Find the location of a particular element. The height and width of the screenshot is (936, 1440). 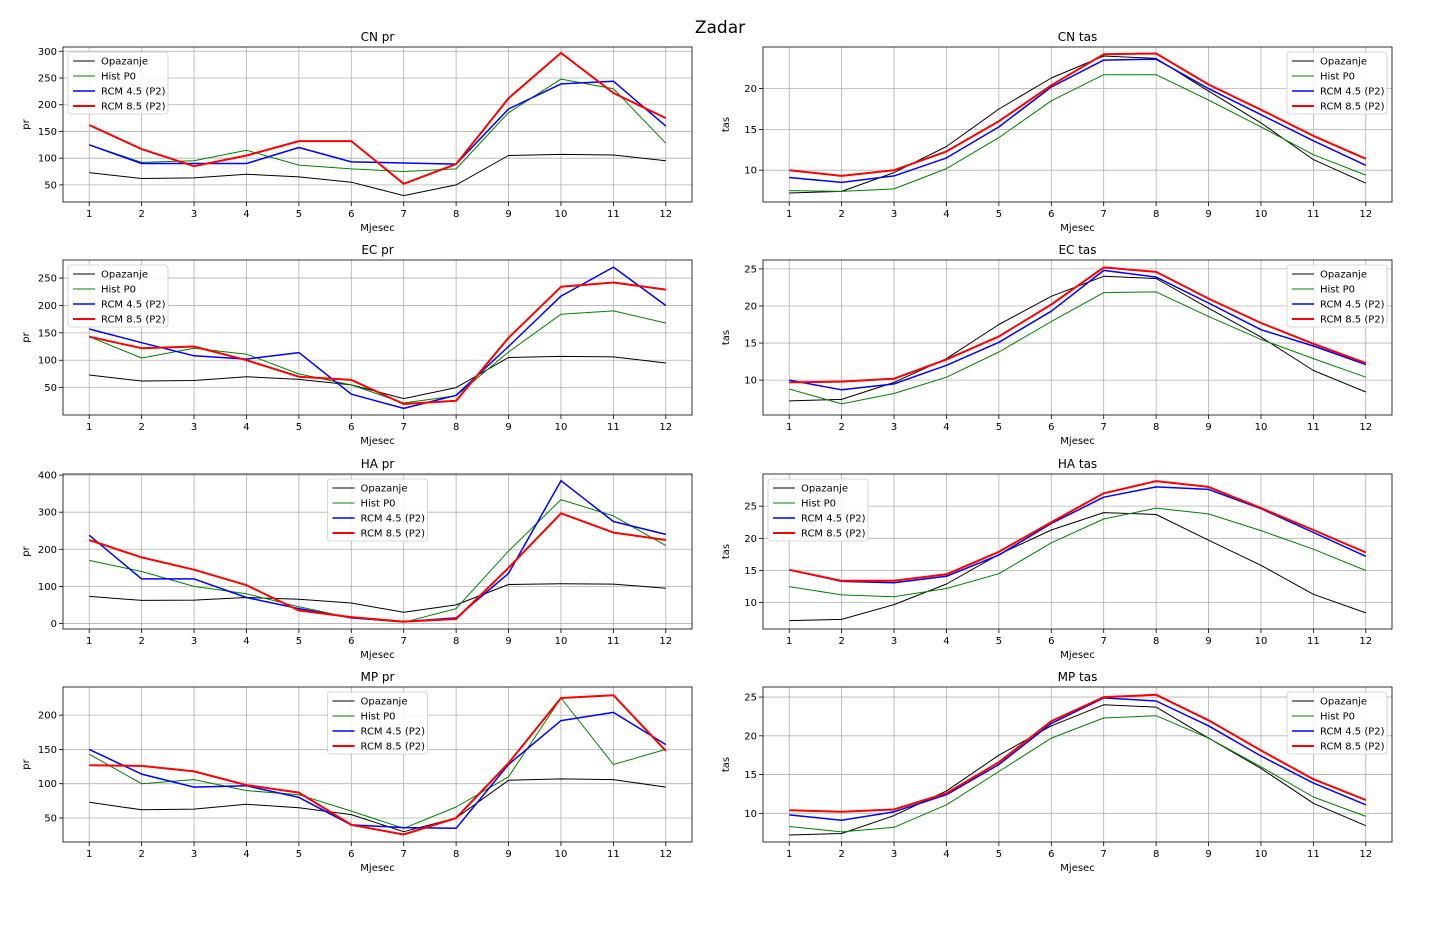

y-axis-label: pr is located at coordinates (26, 550).